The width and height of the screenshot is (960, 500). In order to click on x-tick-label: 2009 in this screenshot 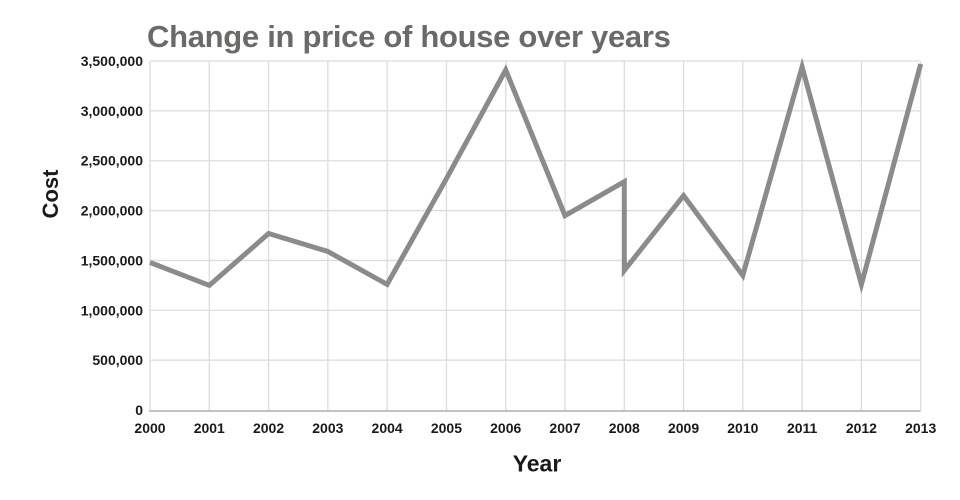, I will do `click(683, 428)`.